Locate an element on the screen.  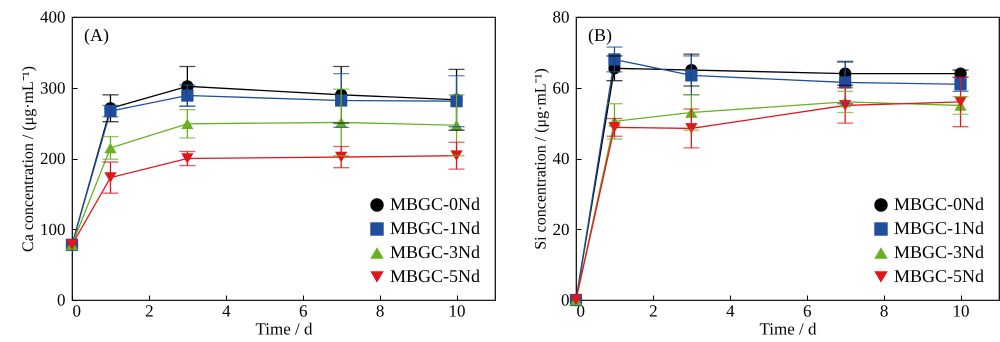
y-tick-label: 80 is located at coordinates (561, 17).